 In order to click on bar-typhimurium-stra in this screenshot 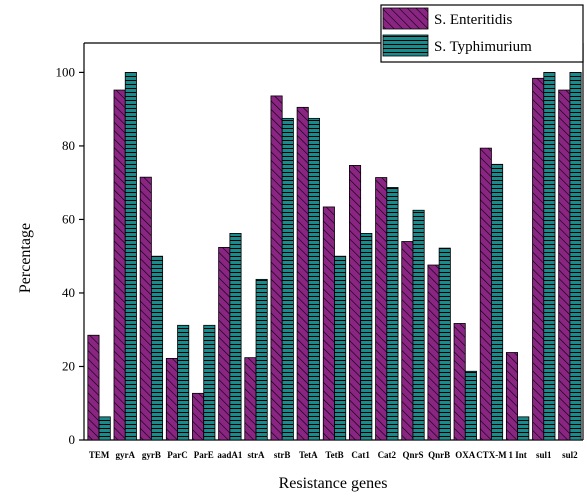, I will do `click(261, 359)`.